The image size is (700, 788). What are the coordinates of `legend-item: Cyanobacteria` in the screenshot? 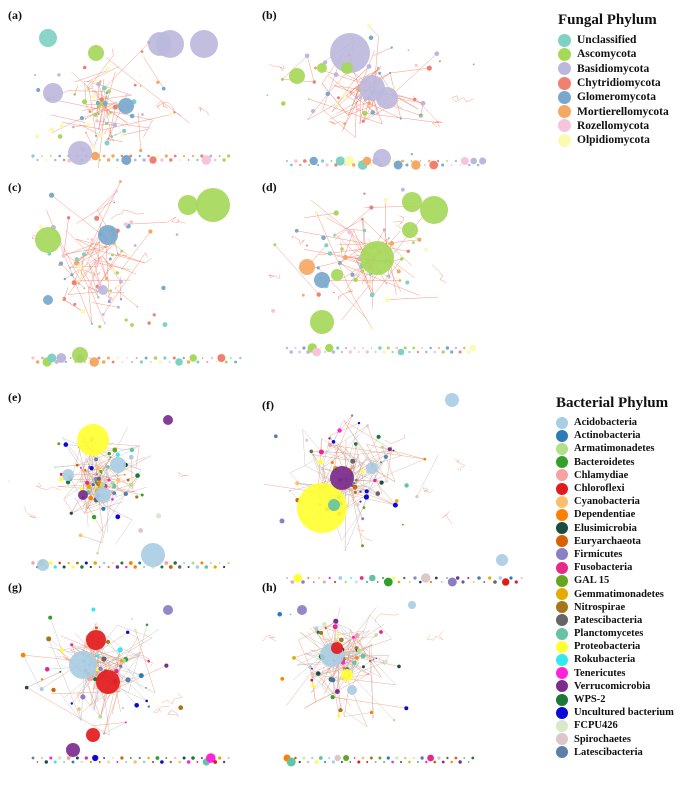 It's located at (615, 501).